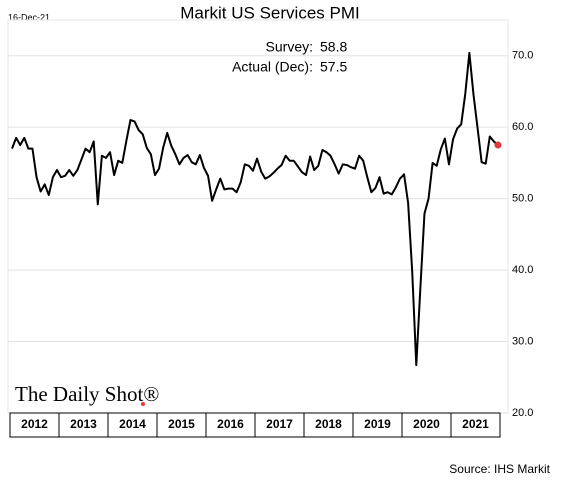  I want to click on y-tick-label: 30.0, so click(522, 341).